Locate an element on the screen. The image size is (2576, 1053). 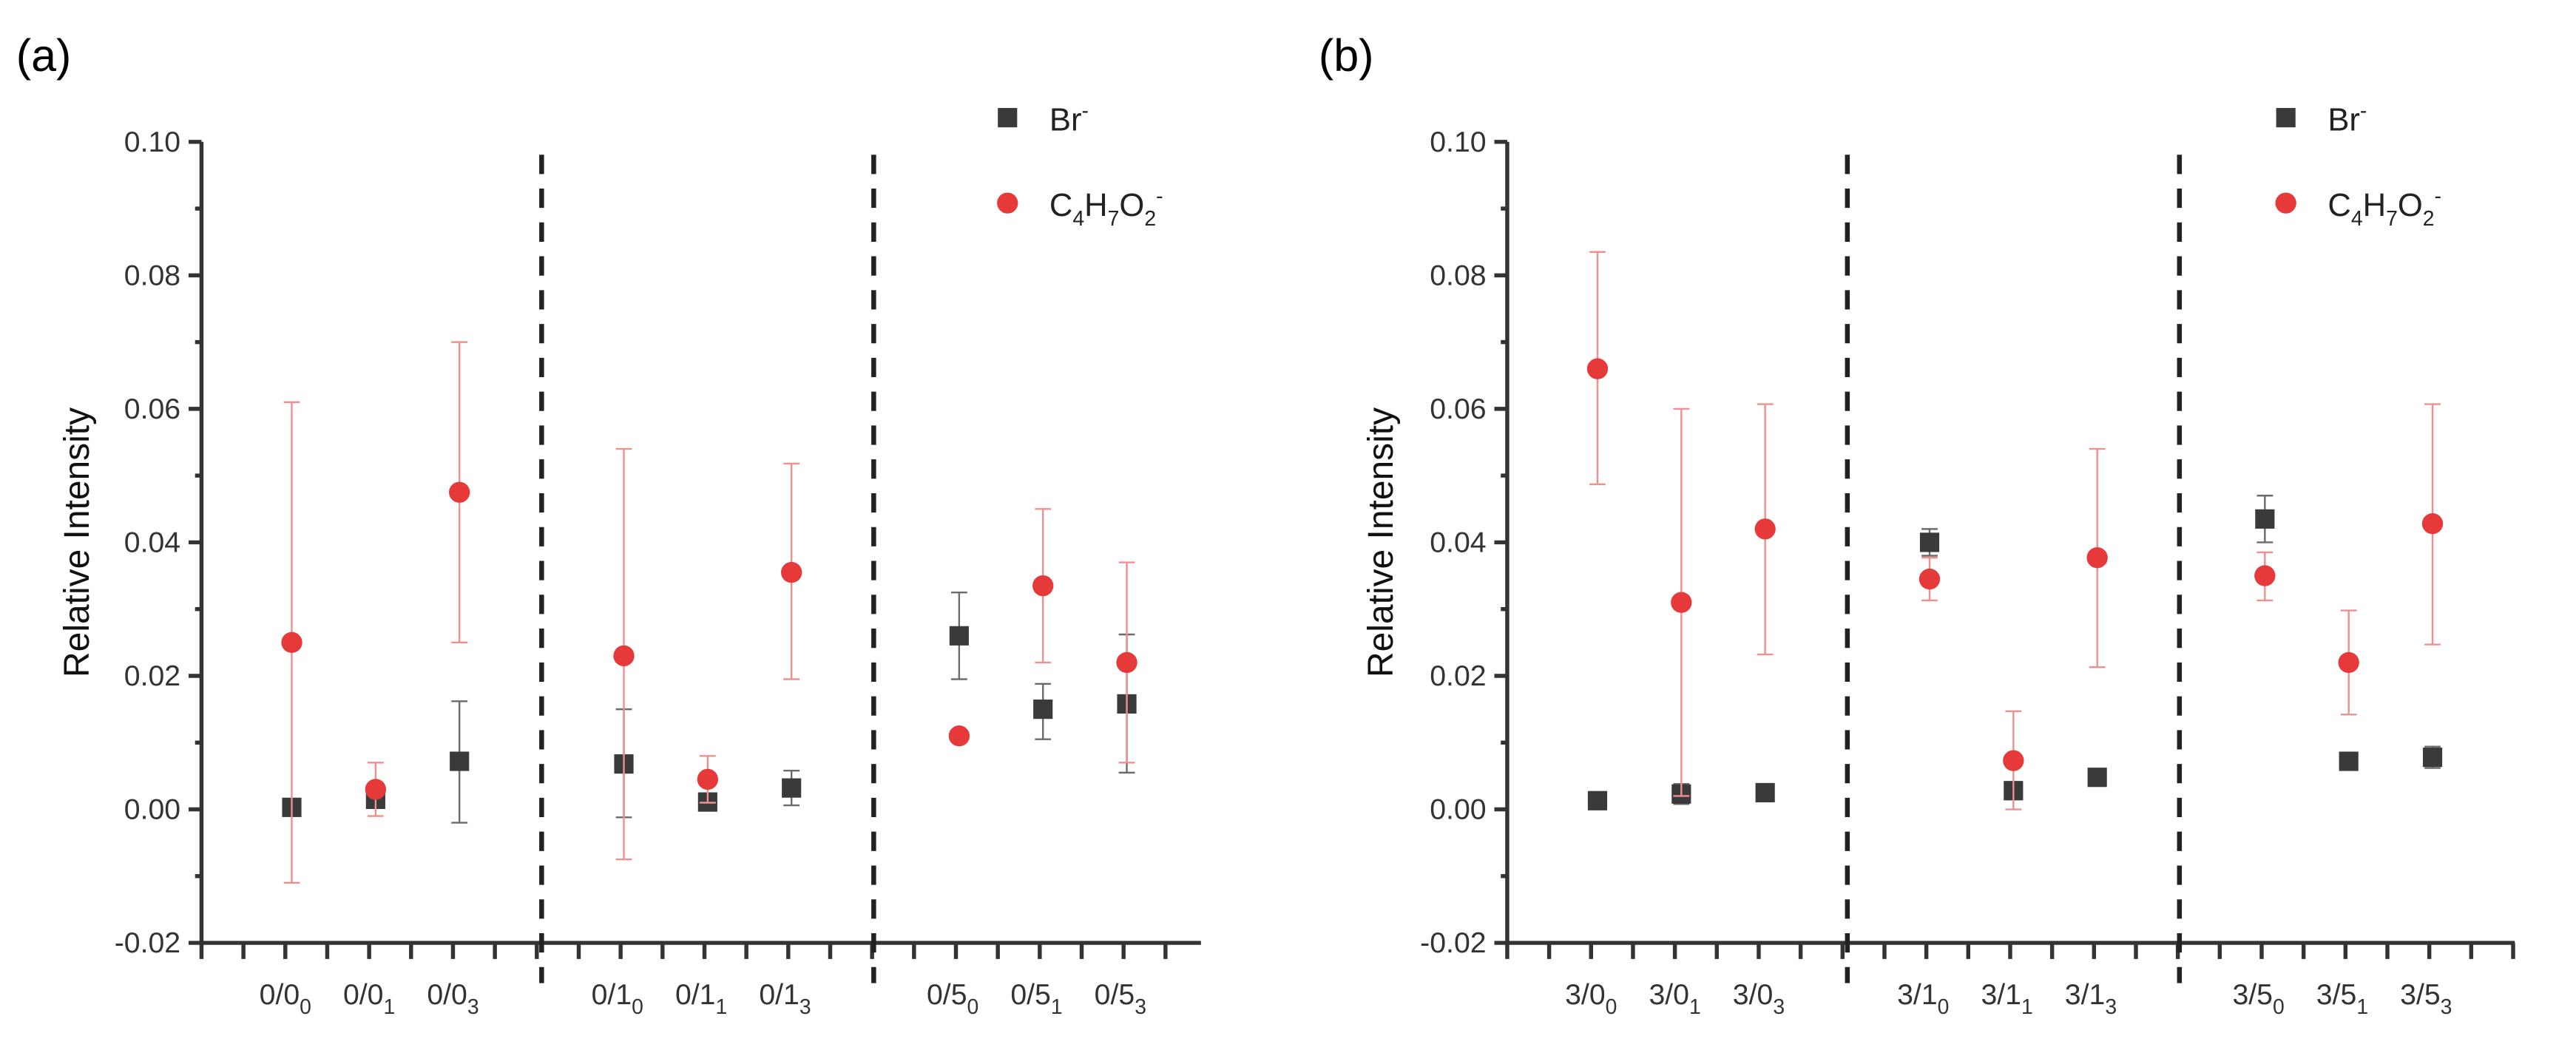
y-tick-label: 0.04 is located at coordinates (1458, 542).